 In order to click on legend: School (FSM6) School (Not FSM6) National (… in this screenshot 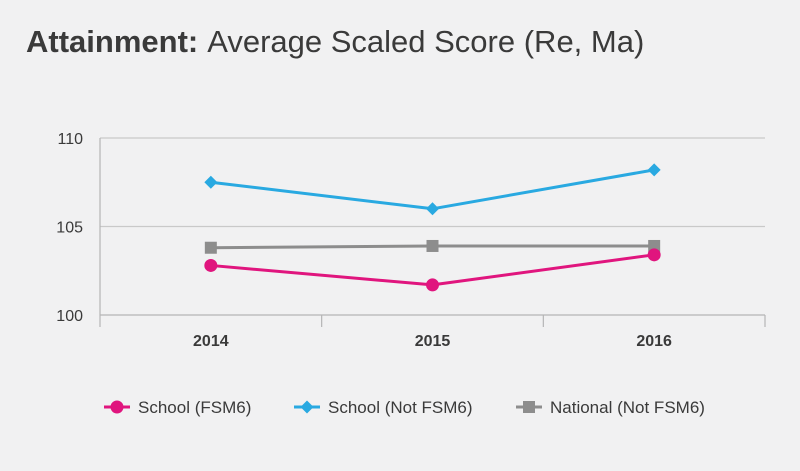, I will do `click(404, 407)`.